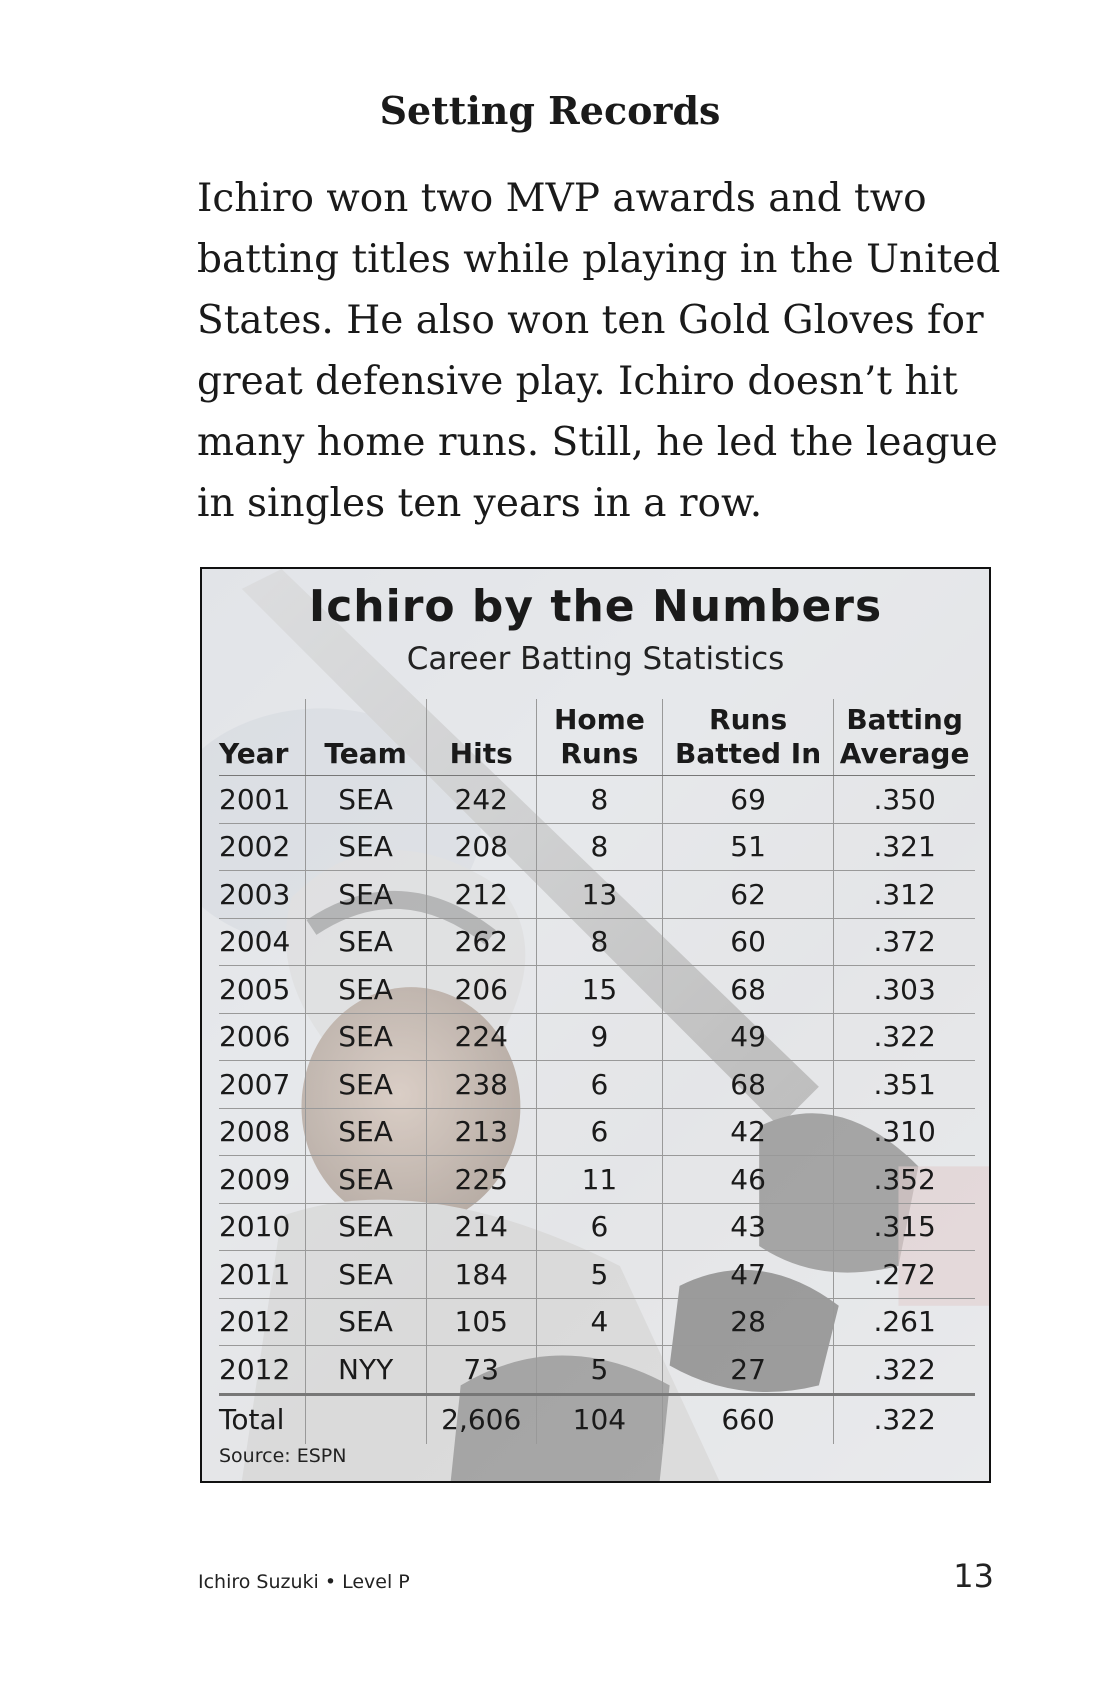 This screenshot has width=1100, height=1700. I want to click on header-batting-average: Batting Average, so click(904, 737).